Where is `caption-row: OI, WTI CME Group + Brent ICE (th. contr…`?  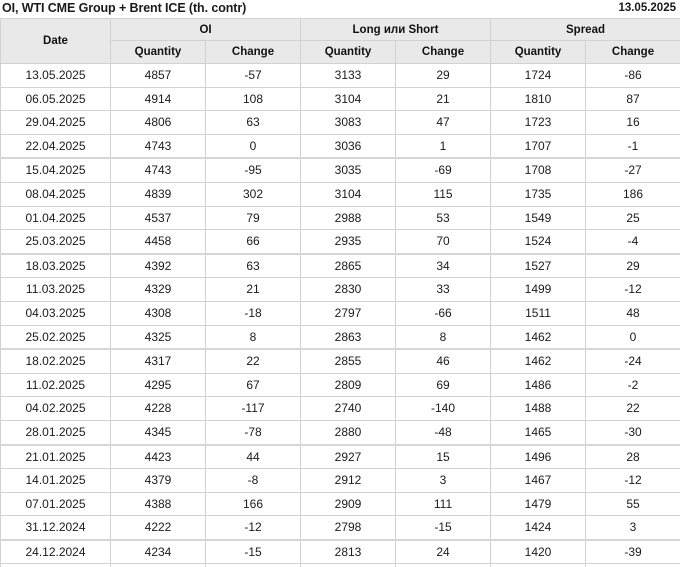 caption-row: OI, WTI CME Group + Brent ICE (th. contr… is located at coordinates (340, 9).